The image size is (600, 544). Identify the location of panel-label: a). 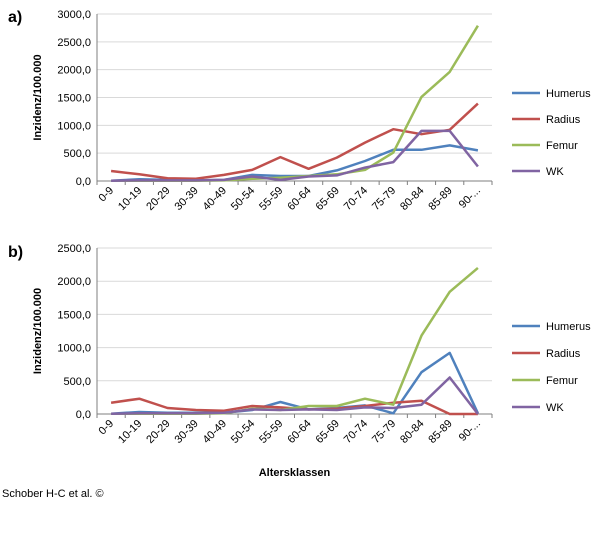
(15, 17).